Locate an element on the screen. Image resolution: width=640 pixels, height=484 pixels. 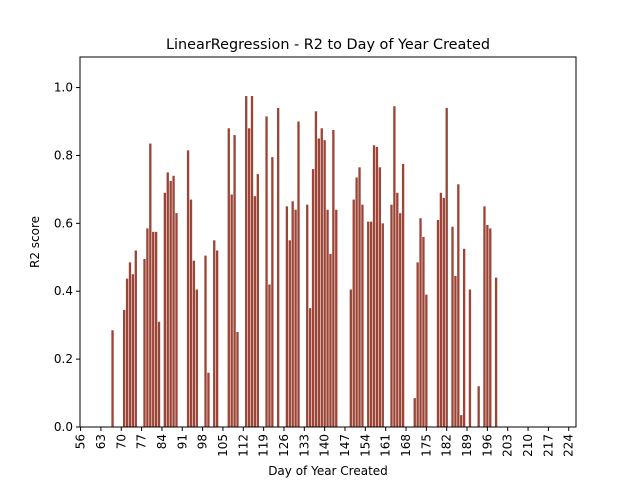
x-tick-label: 140 is located at coordinates (325, 445).